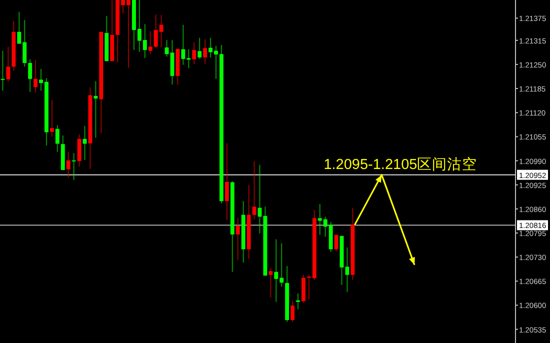  I want to click on annotation: 1.2095-1.2105区间沽空, so click(401, 164).